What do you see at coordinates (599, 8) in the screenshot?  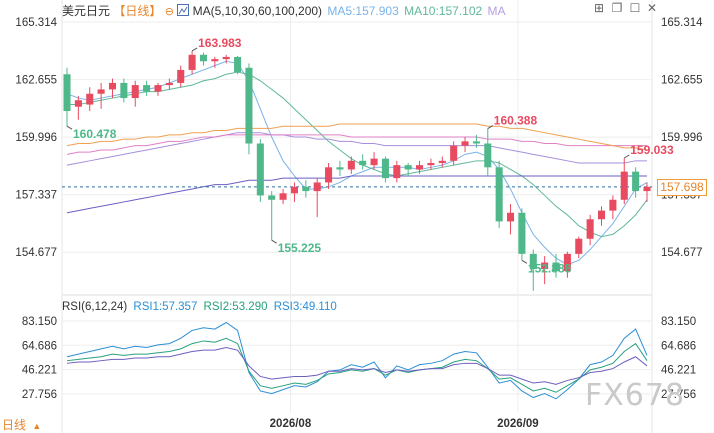 I see `grid-icon: ⊞` at bounding box center [599, 8].